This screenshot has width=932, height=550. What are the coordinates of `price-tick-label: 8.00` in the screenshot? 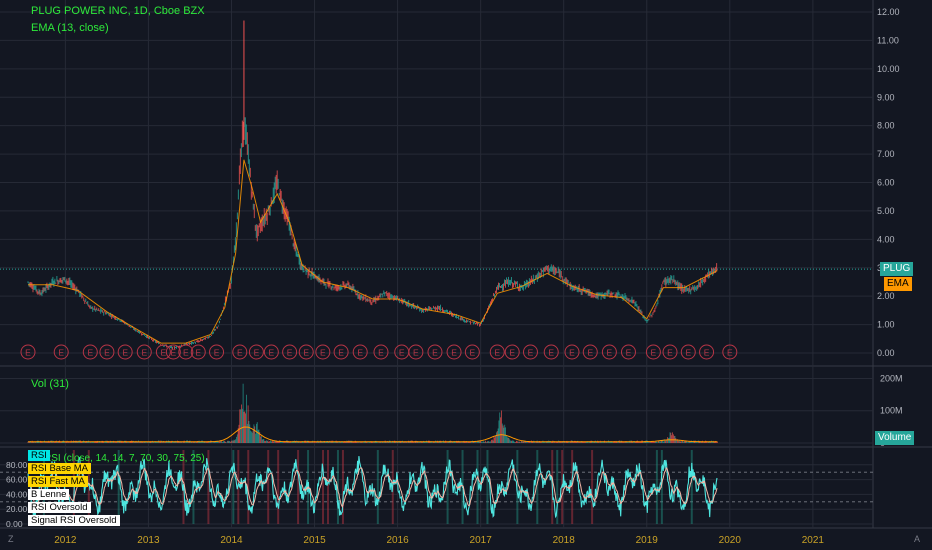 It's located at (886, 126).